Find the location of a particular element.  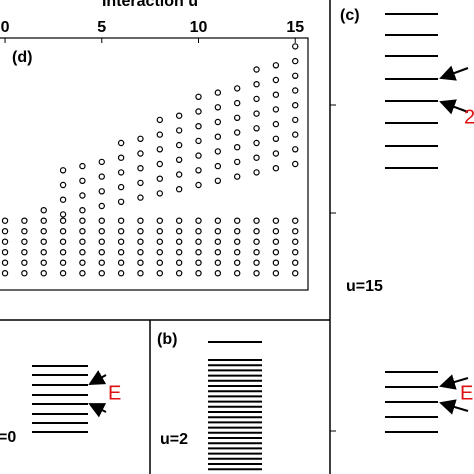

panel-a: E =0 is located at coordinates (60, 405).